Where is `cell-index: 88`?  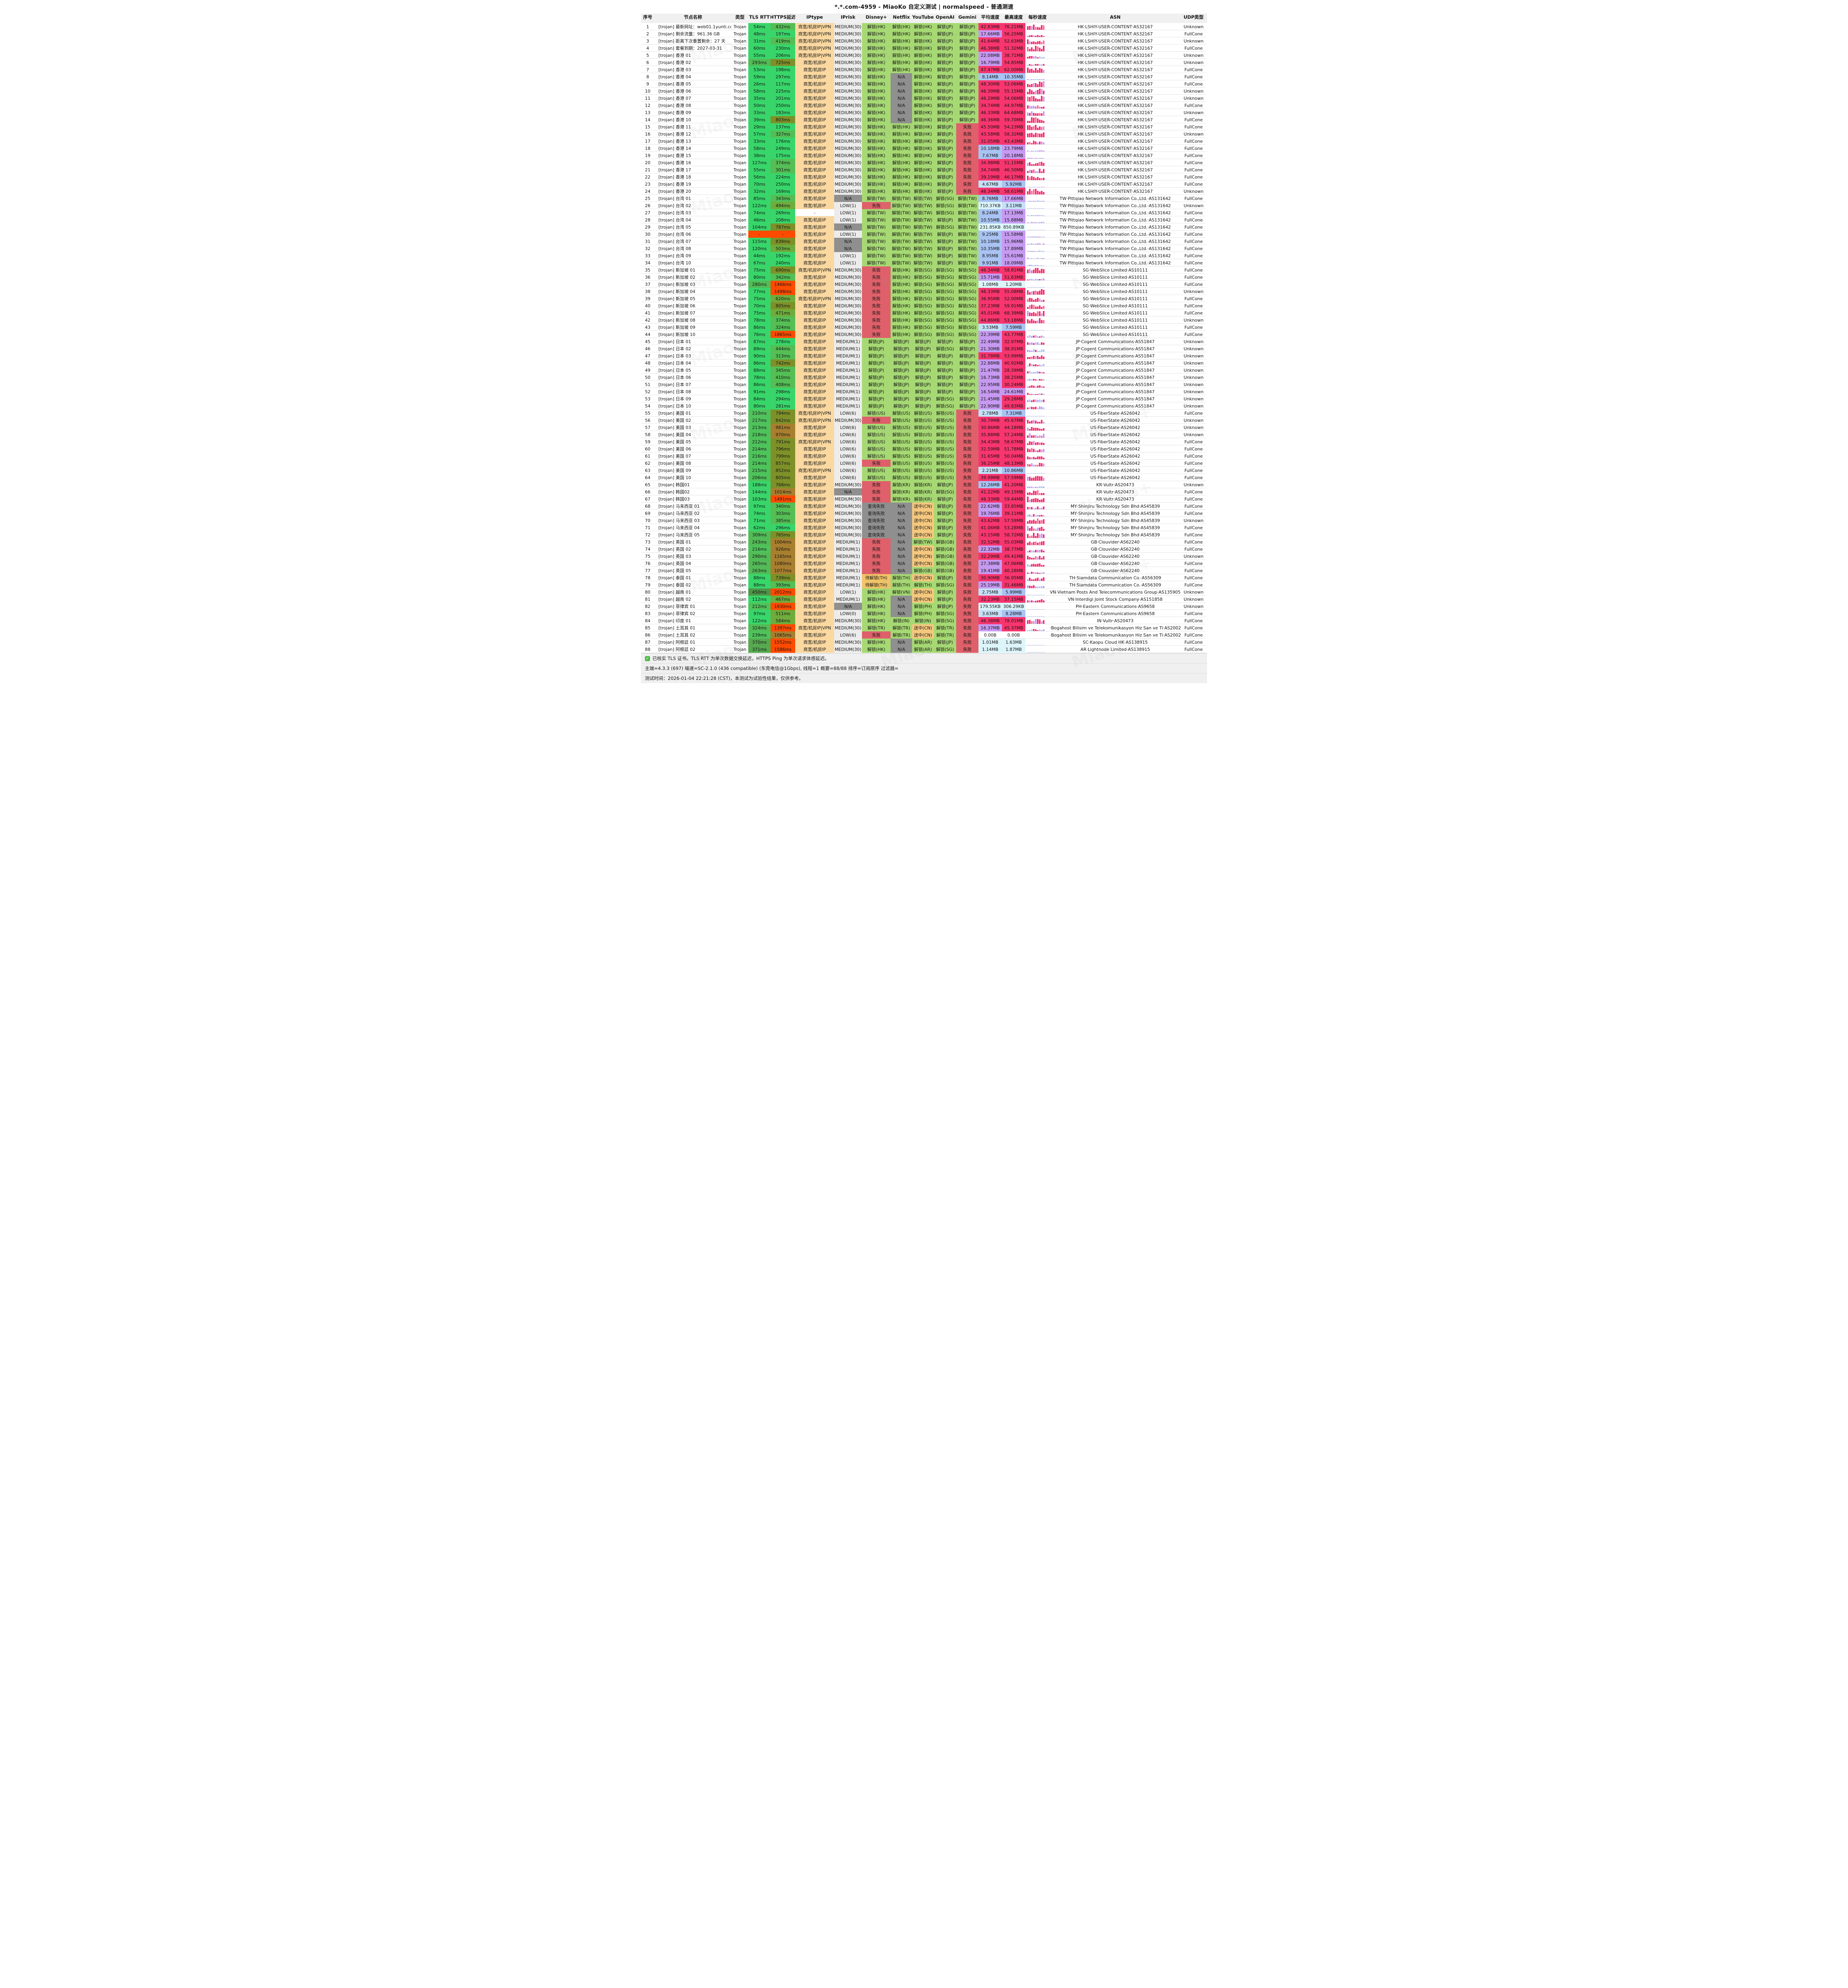
cell-index: 88 is located at coordinates (647, 649).